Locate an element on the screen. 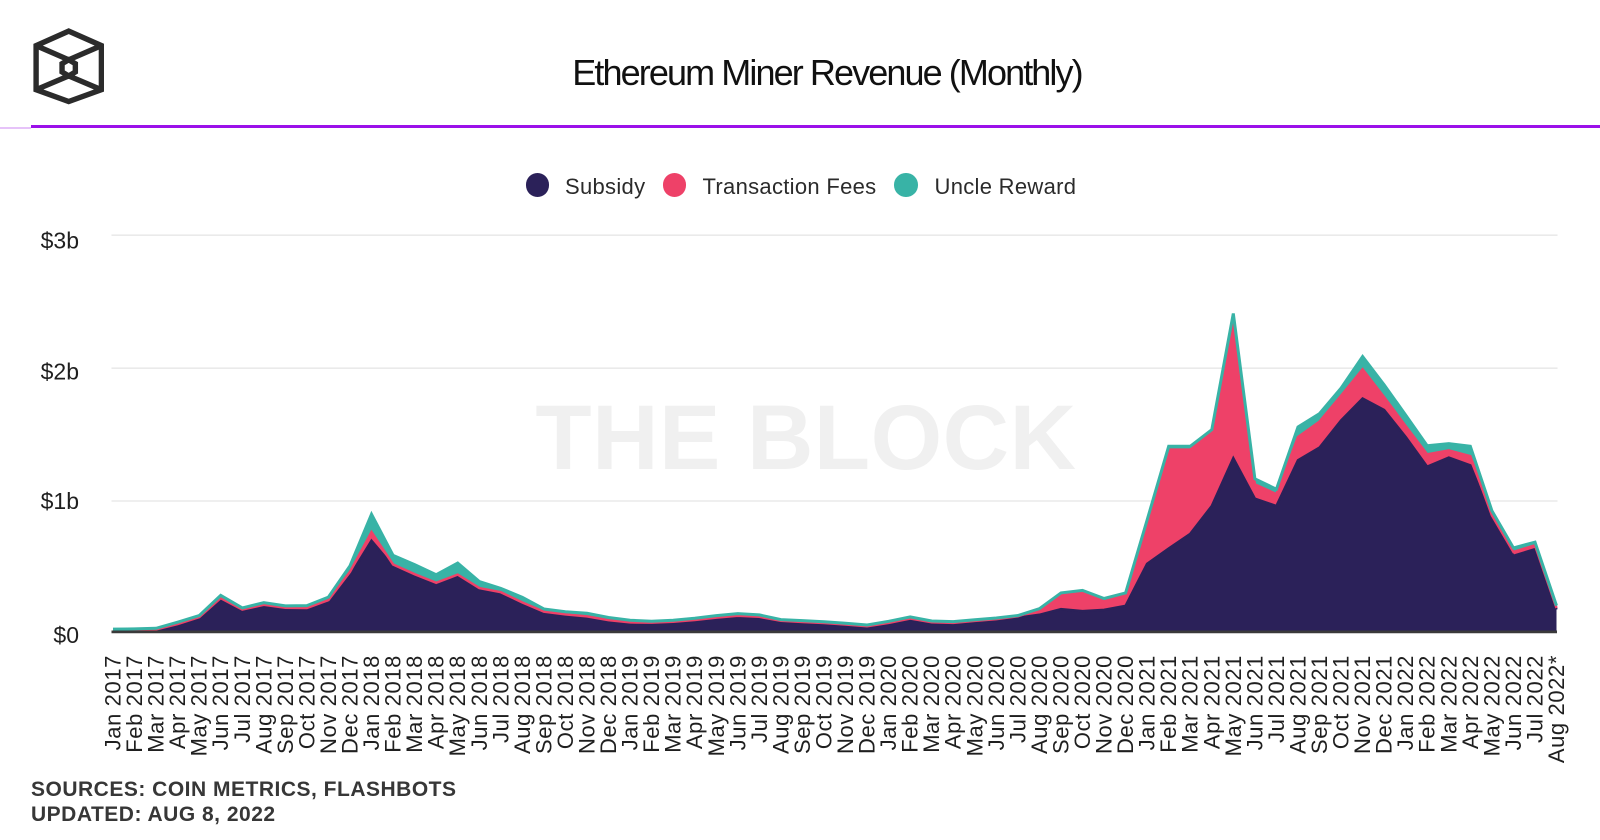  svg-text: Jul 2019 is located at coordinates (759, 699).